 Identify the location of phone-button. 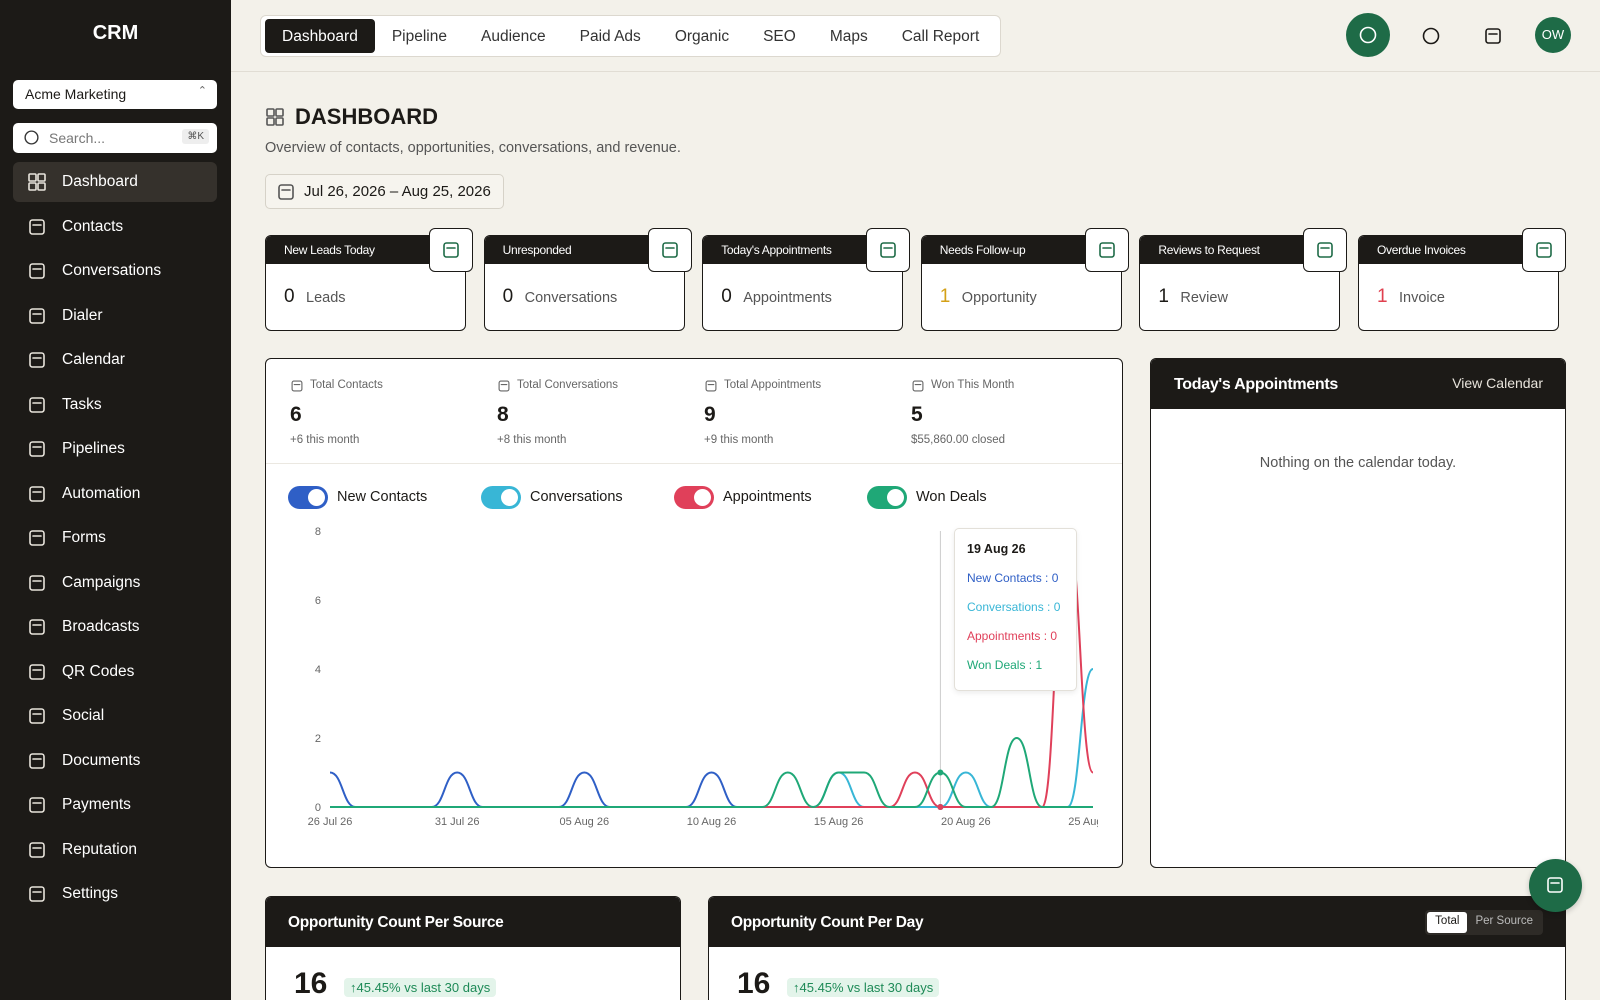
(1368, 35).